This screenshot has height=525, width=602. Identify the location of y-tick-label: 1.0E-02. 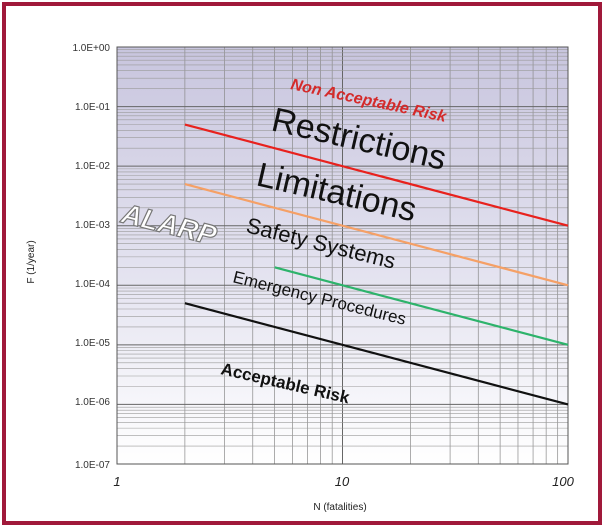
(92, 166).